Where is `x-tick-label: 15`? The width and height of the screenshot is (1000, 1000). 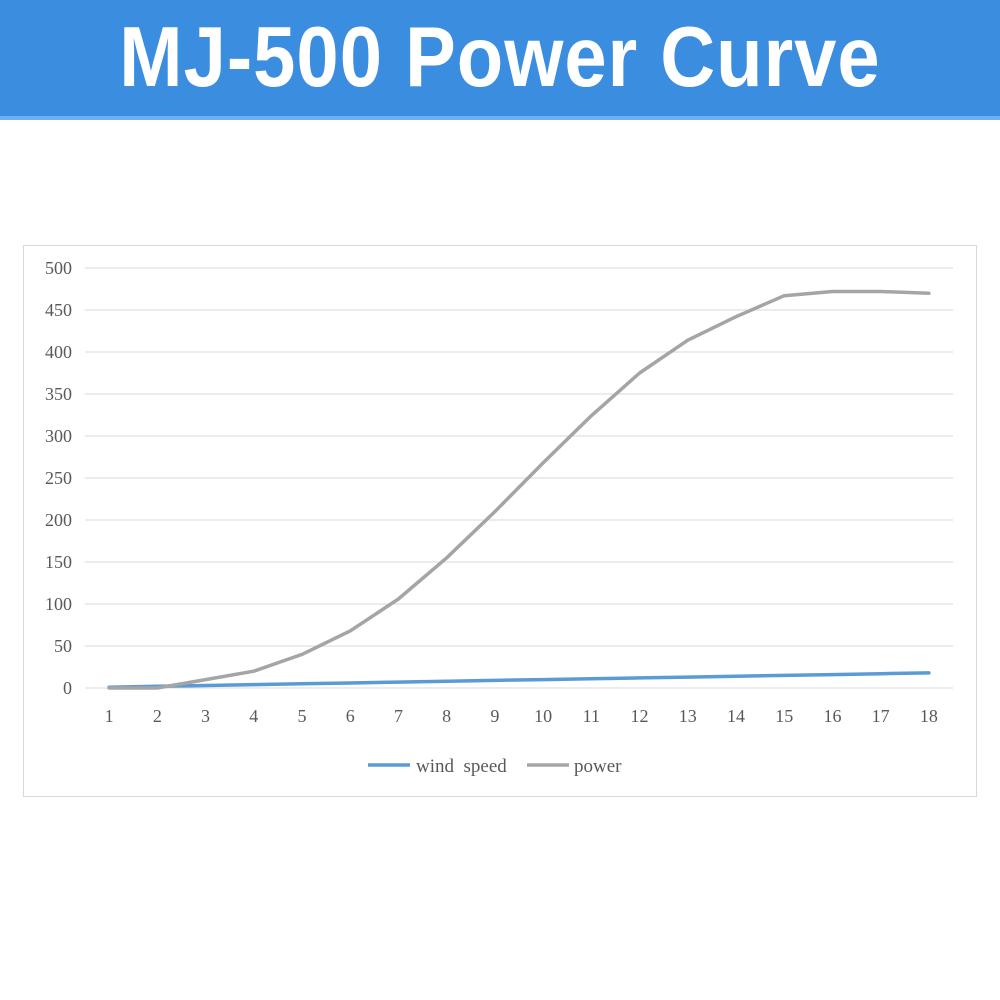
x-tick-label: 15 is located at coordinates (784, 716).